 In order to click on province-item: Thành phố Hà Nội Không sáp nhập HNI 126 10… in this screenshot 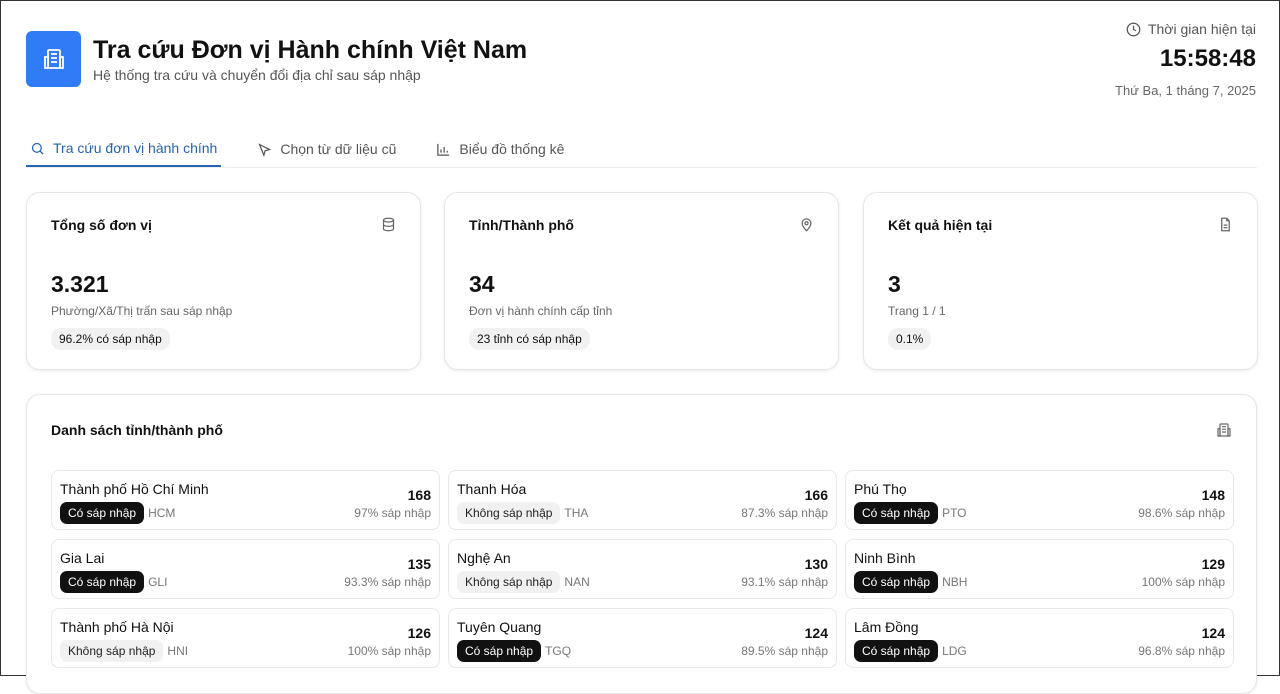, I will do `click(245, 638)`.